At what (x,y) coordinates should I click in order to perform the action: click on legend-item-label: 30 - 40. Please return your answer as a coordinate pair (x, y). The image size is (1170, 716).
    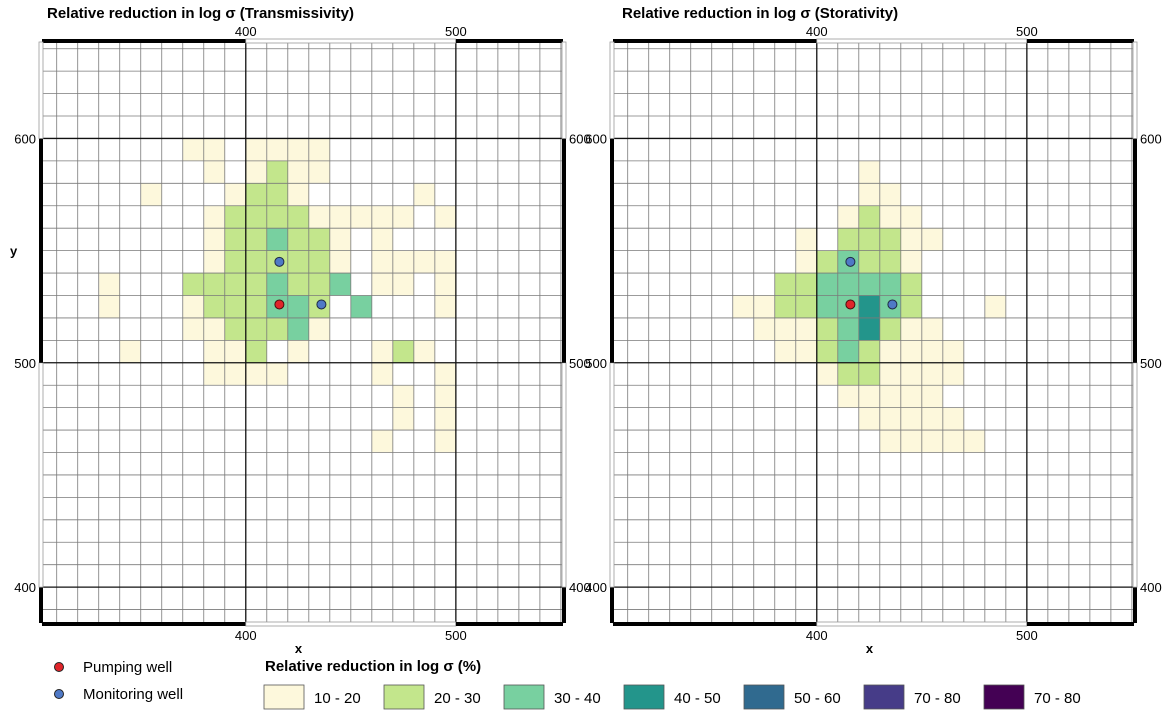
    Looking at the image, I should click on (577, 698).